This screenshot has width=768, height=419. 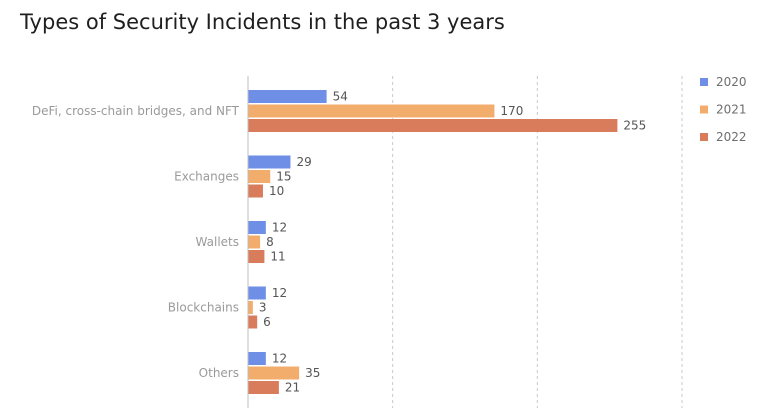 I want to click on data-label: 54, so click(x=340, y=97).